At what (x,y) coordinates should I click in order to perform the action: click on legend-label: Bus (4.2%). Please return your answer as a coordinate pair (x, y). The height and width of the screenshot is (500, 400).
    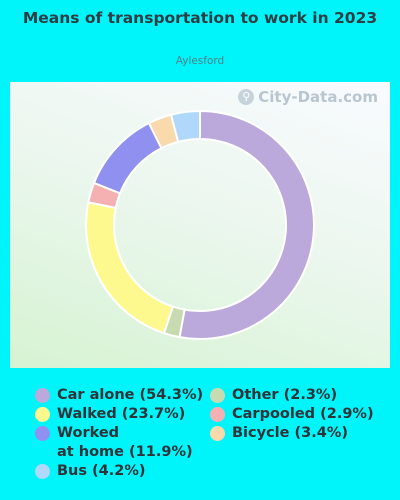
    Looking at the image, I should click on (101, 471).